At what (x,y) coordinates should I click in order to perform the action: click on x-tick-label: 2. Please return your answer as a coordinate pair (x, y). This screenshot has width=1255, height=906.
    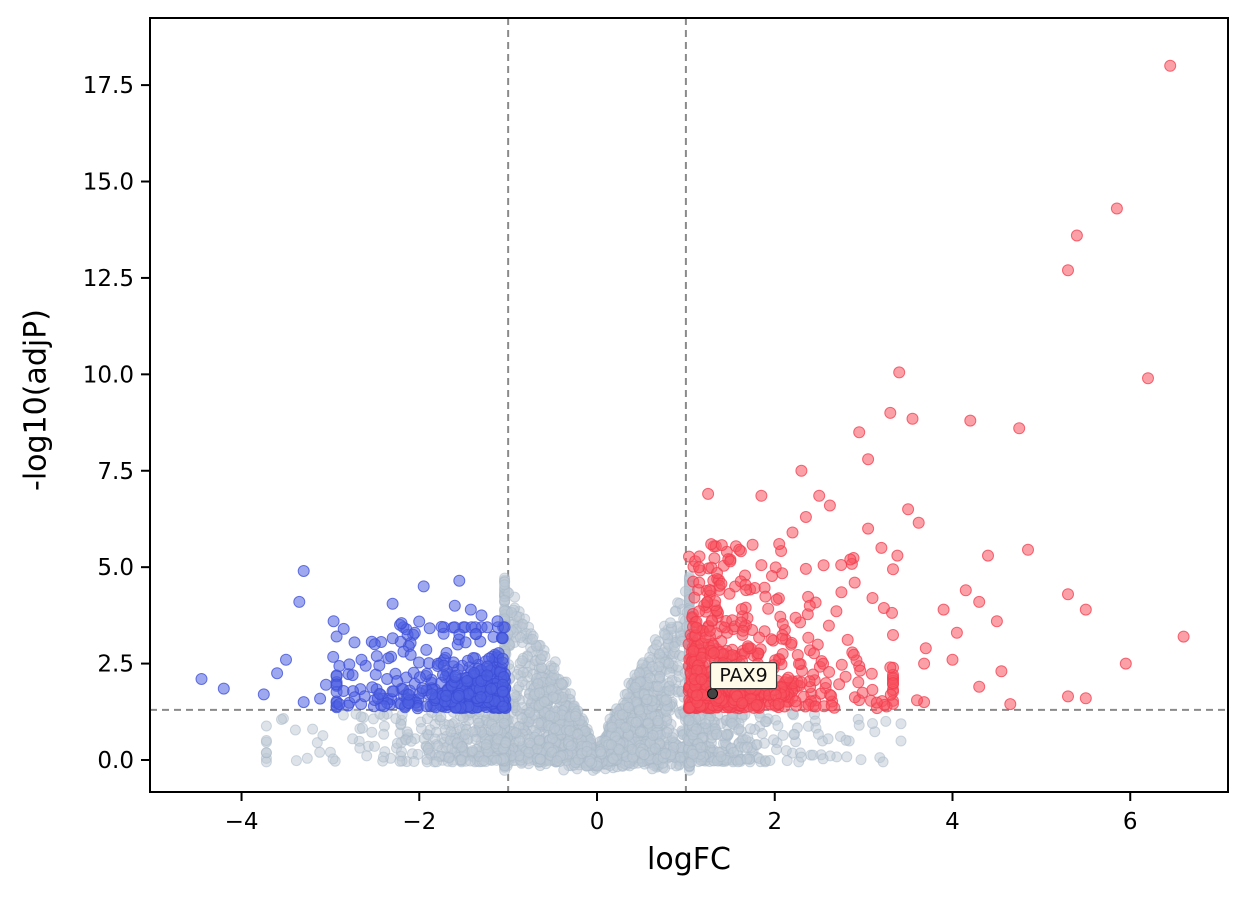
    Looking at the image, I should click on (774, 822).